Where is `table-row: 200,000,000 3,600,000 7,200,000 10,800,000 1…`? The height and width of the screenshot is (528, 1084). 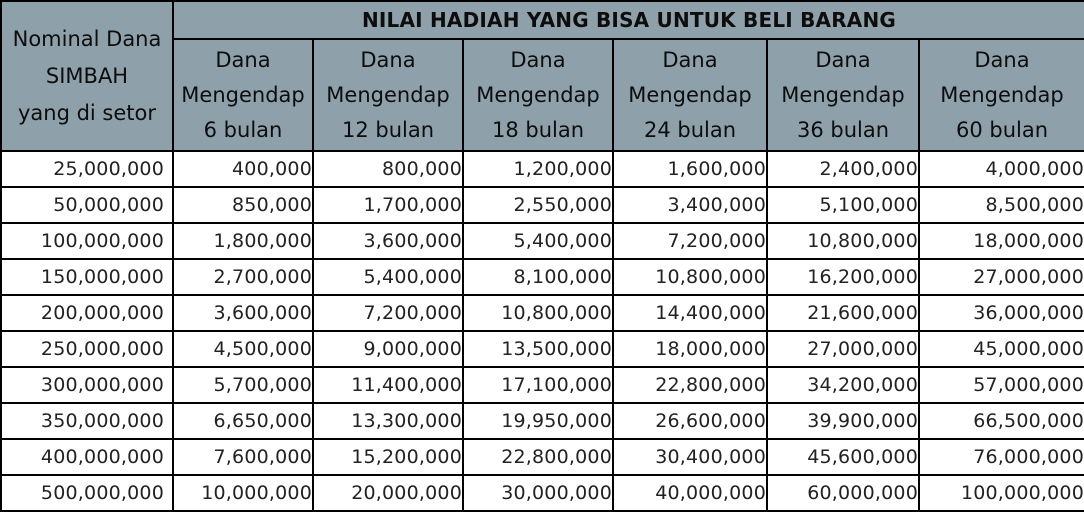 table-row: 200,000,000 3,600,000 7,200,000 10,800,000 1… is located at coordinates (542, 313).